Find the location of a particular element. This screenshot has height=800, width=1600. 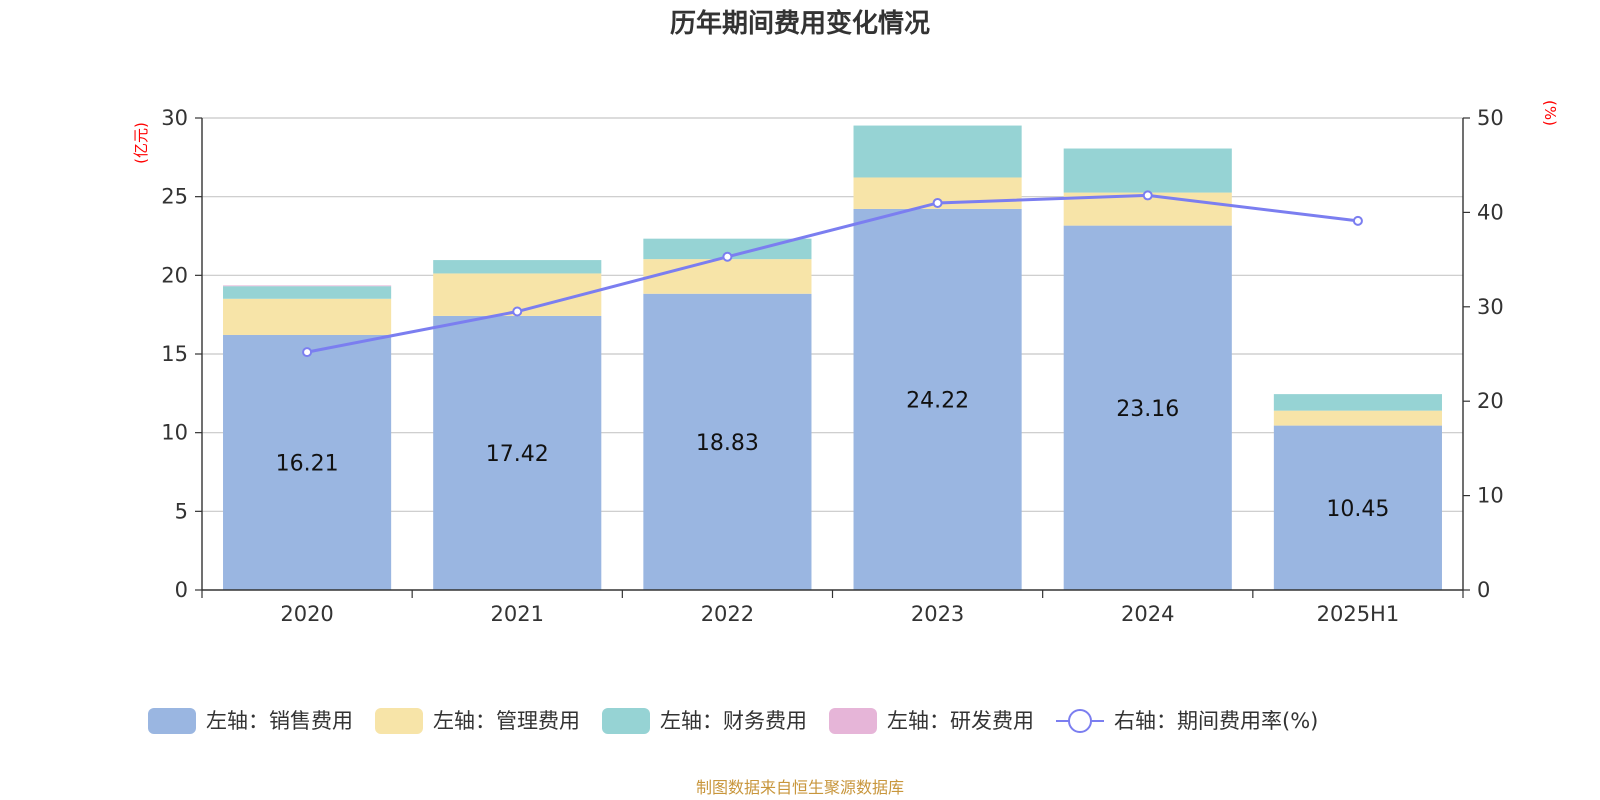

legend: 左轴：销售费用 左轴：管理费用 左轴：财务费用 左轴：研发费用 右轴：期间费用率(%) is located at coordinates (733, 721).